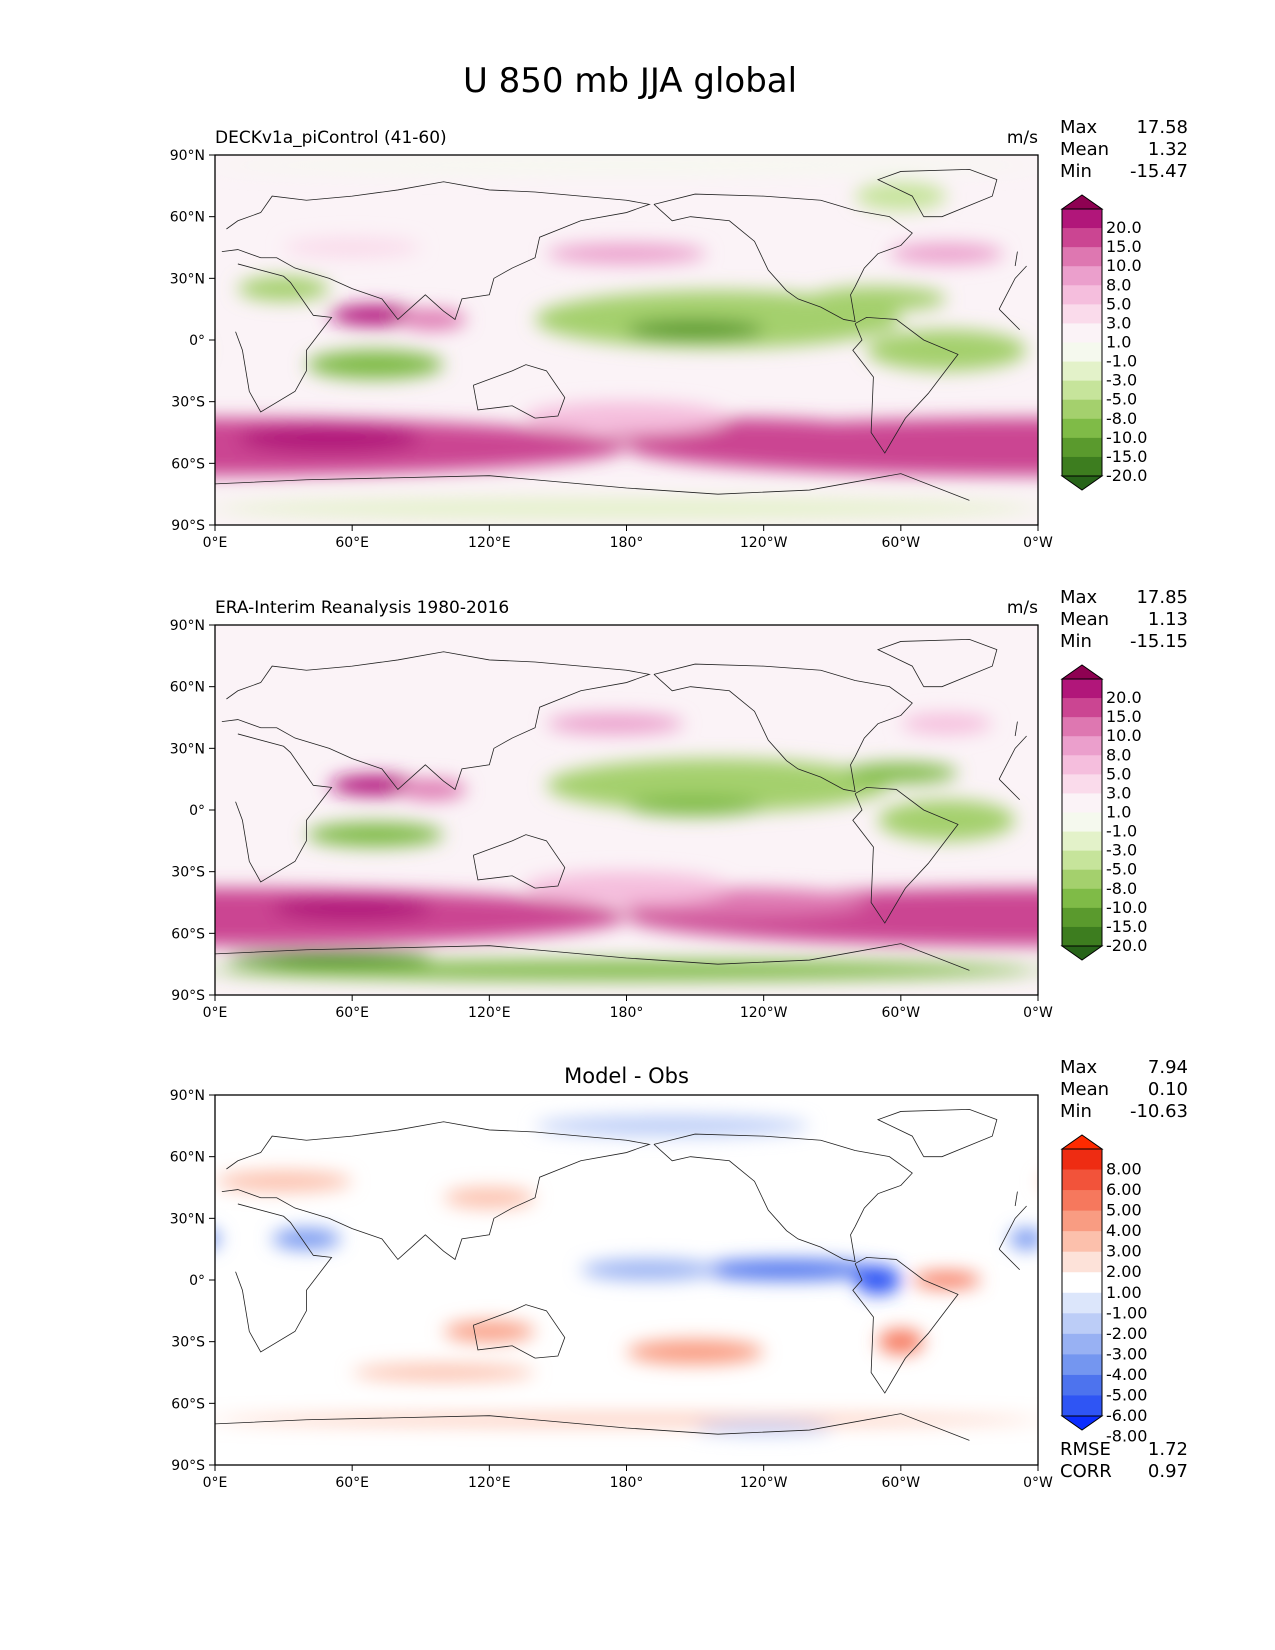 The height and width of the screenshot is (1650, 1275). What do you see at coordinates (1168, 619) in the screenshot?
I see `stat-value: 1.13` at bounding box center [1168, 619].